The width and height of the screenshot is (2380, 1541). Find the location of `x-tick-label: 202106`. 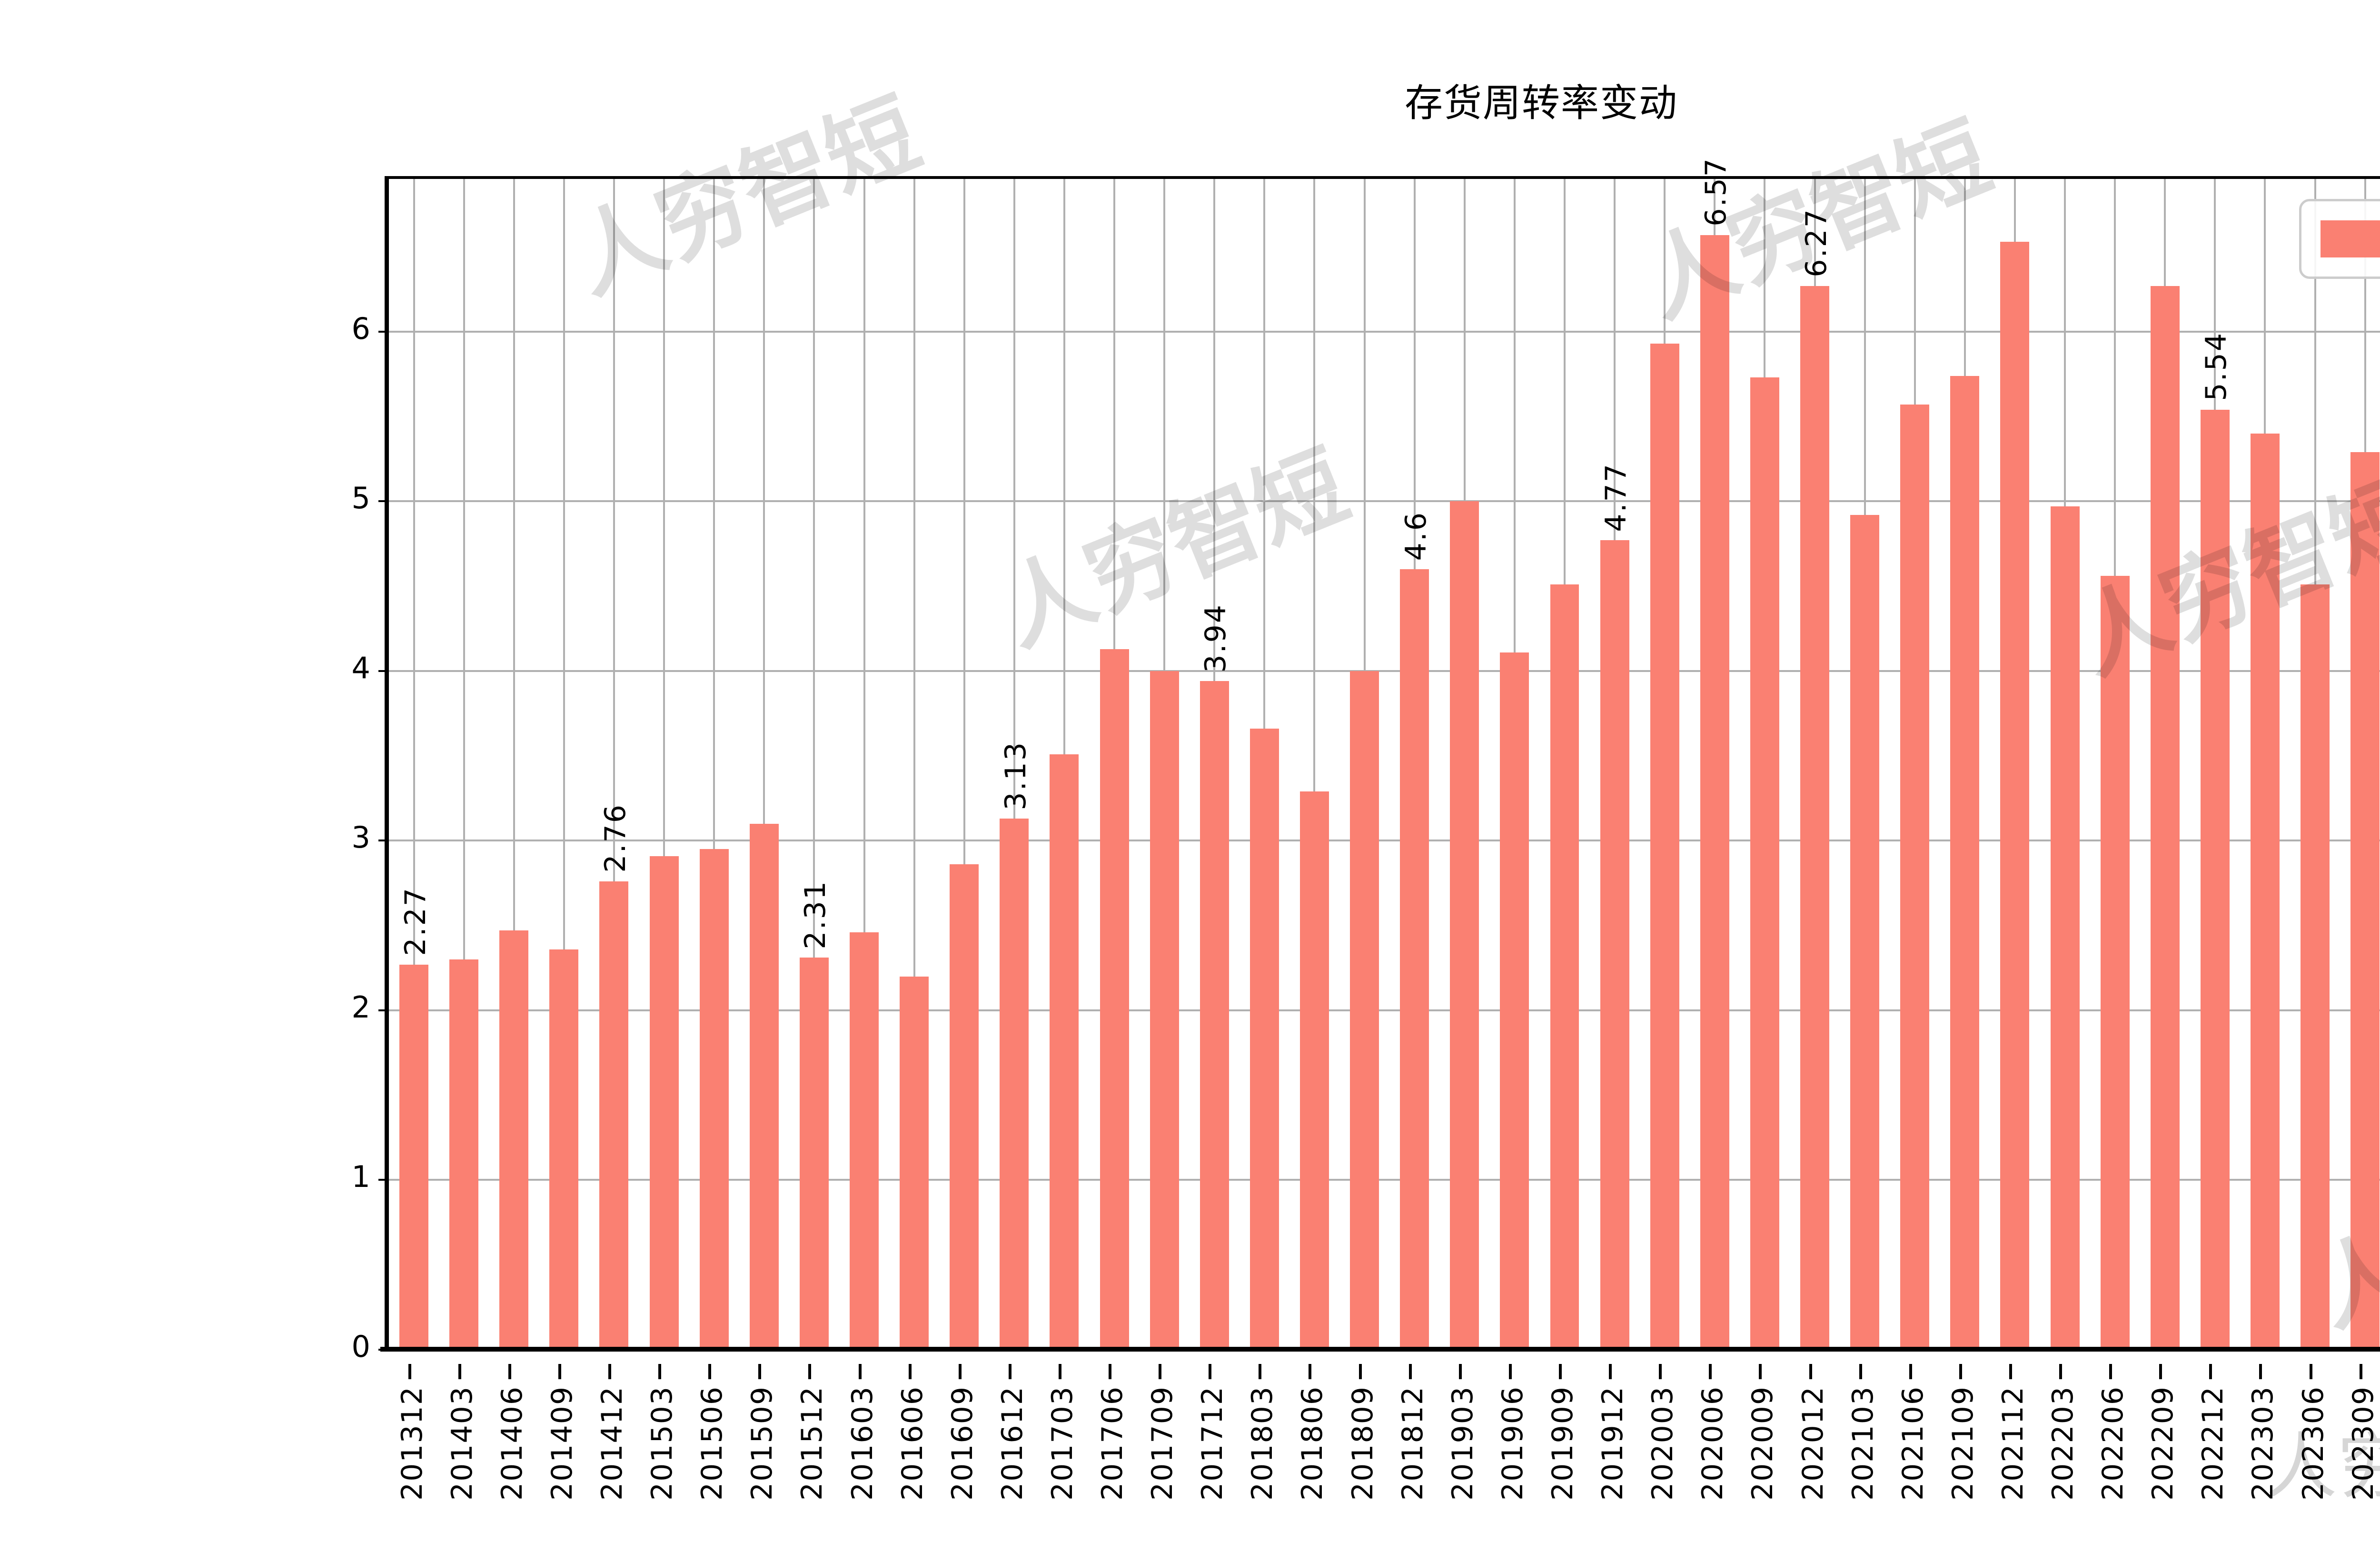

x-tick-label: 202106 is located at coordinates (1913, 1443).